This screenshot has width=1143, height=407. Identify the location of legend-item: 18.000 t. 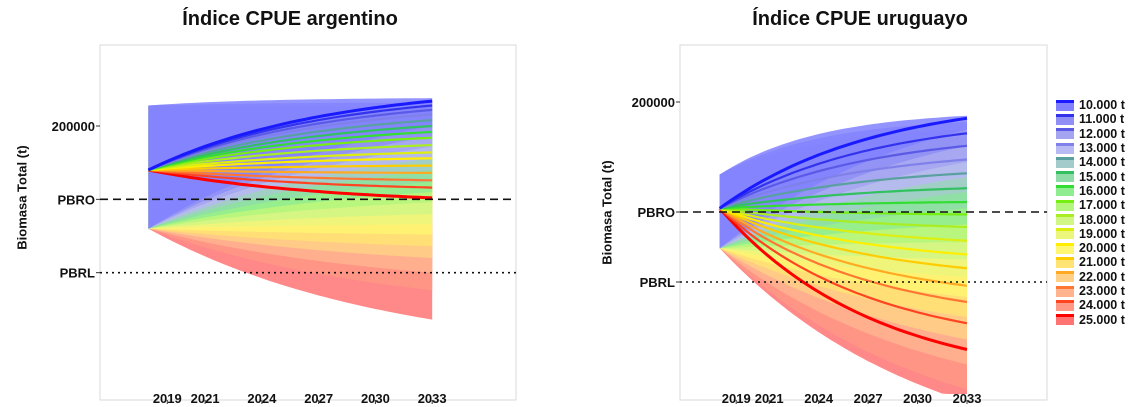
(1090, 219).